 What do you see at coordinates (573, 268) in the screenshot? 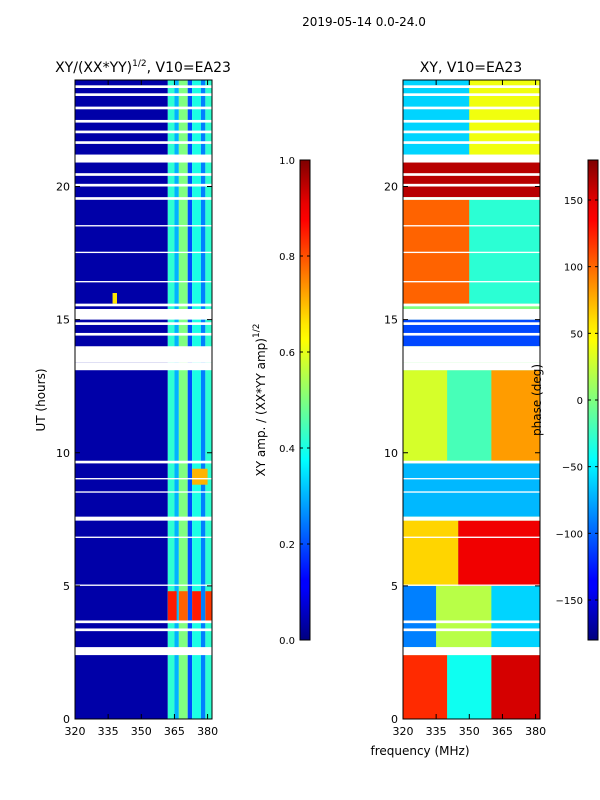
I see `colorbar-tick-label: 100` at bounding box center [573, 268].